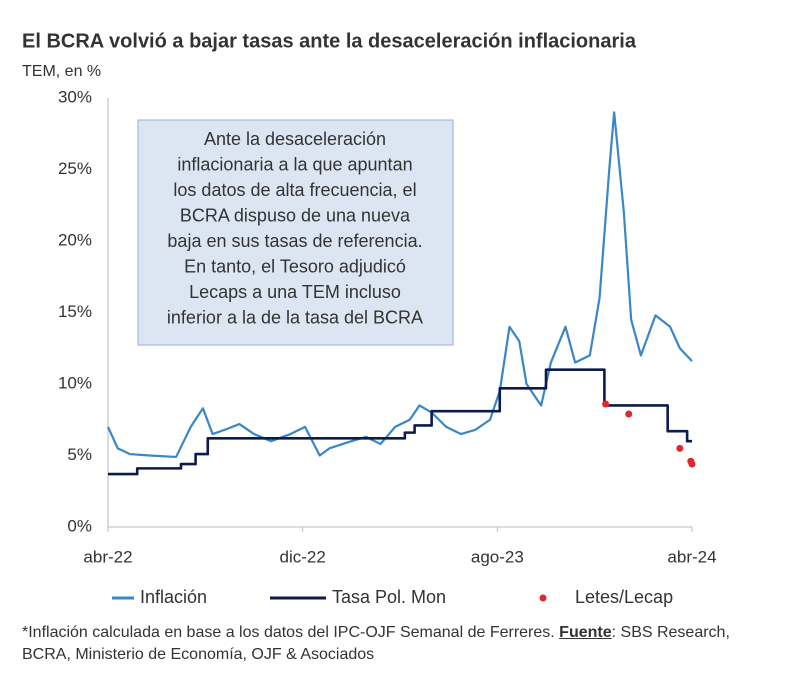 The height and width of the screenshot is (697, 800). Describe the element at coordinates (294, 190) in the screenshot. I see `annotation-text: los datos de alta frecuencia, el` at that location.